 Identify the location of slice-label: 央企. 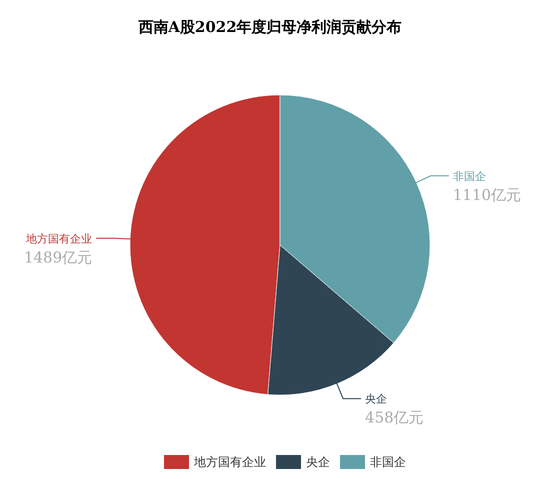
(376, 399).